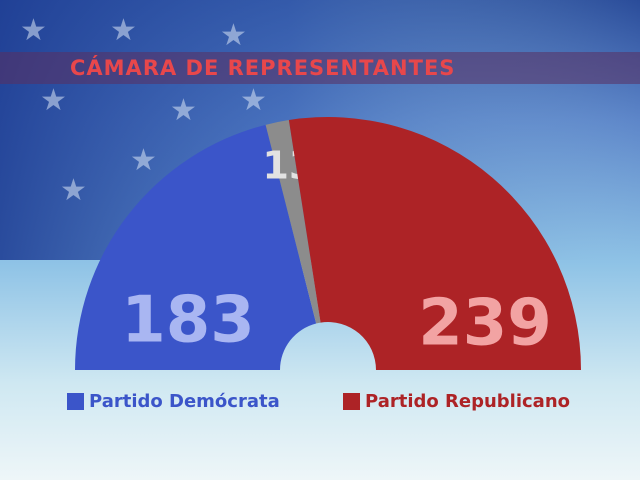  I want to click on legend-label: Partido Republicano, so click(467, 401).